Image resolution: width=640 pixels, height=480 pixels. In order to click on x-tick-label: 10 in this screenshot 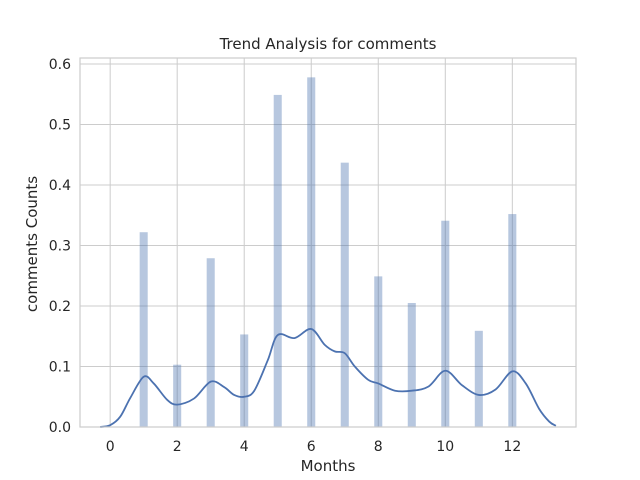, I will do `click(445, 447)`.